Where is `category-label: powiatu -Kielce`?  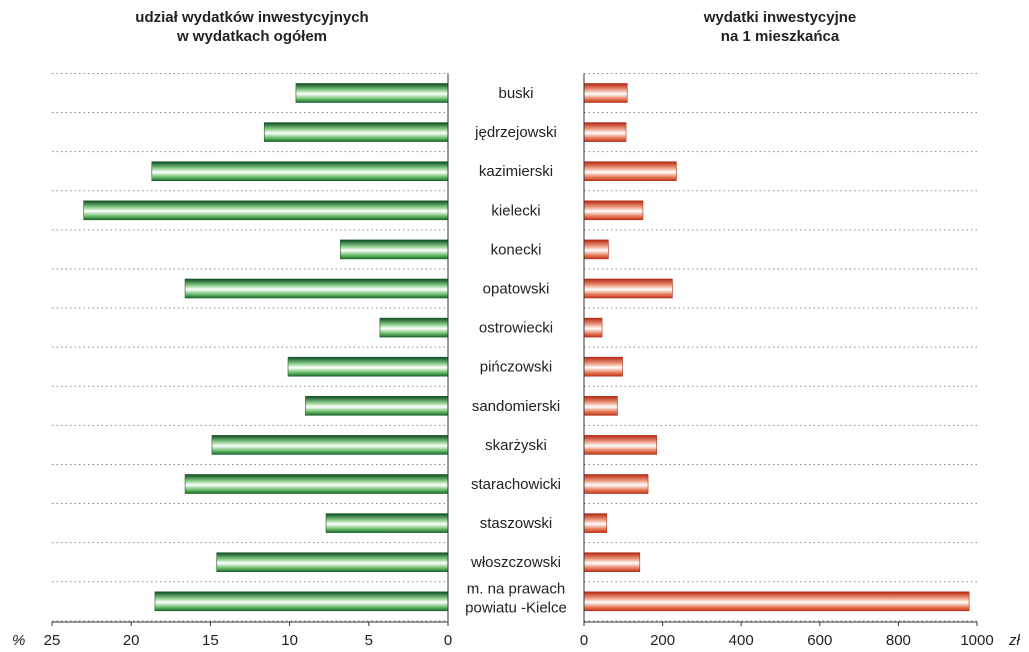 category-label: powiatu -Kielce is located at coordinates (516, 607).